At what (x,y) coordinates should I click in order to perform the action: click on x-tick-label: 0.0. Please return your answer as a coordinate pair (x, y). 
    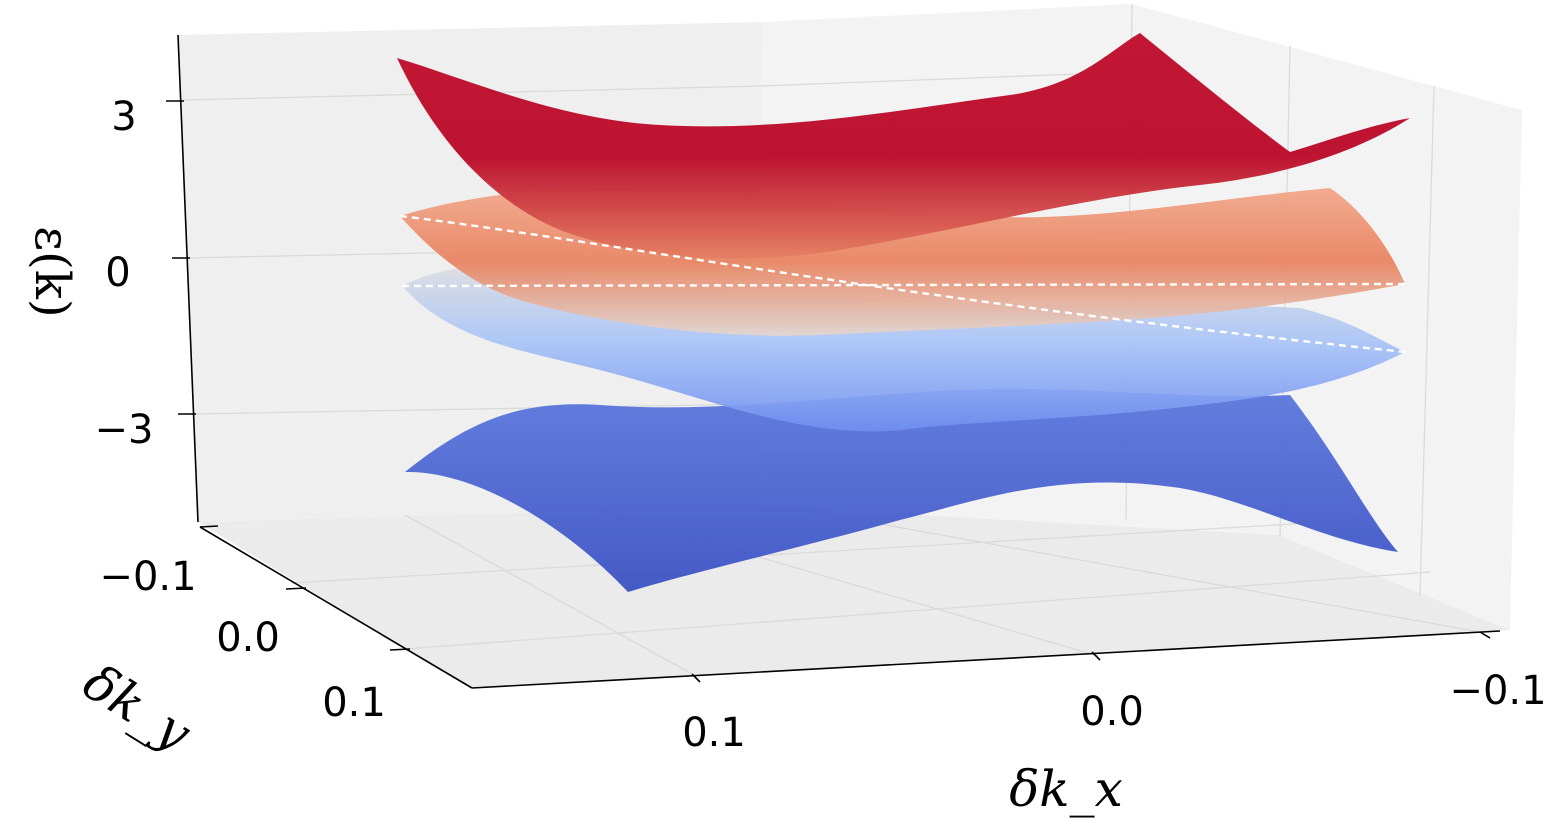
    Looking at the image, I should click on (1112, 712).